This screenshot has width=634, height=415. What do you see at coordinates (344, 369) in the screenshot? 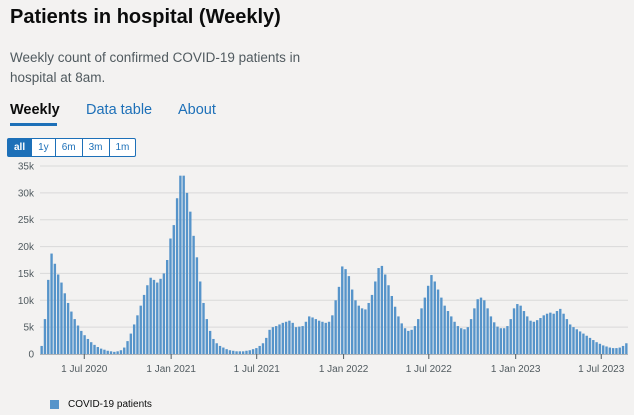
I see `x-tick-label: 1 Jan 2022` at bounding box center [344, 369].